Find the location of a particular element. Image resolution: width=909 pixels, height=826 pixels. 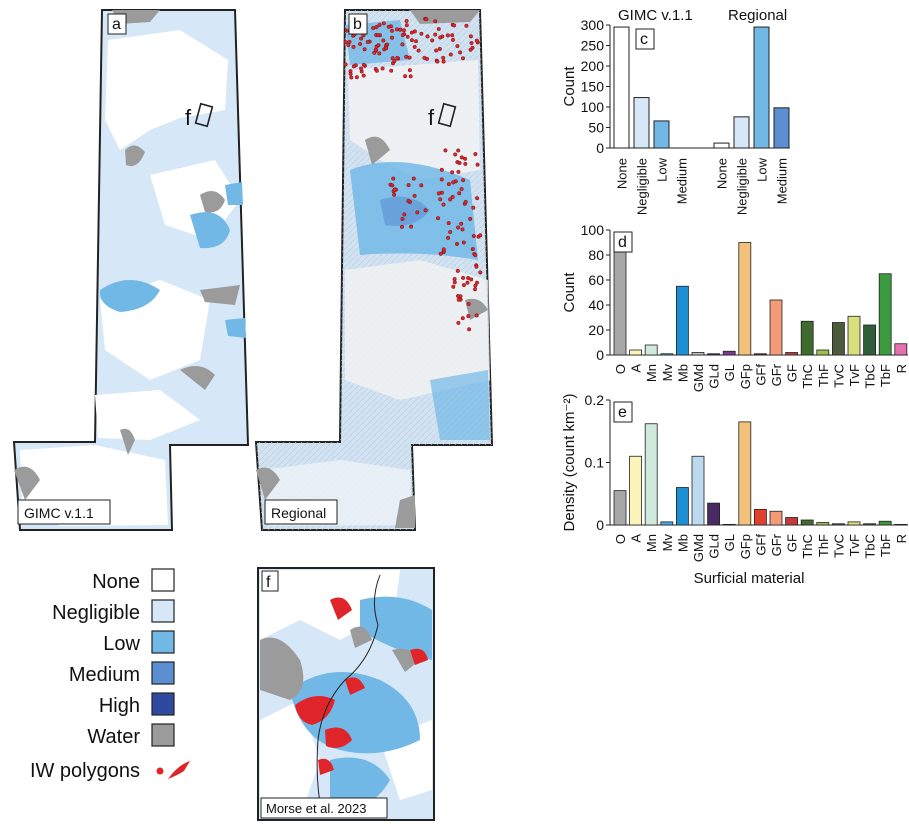

panel-label-e: e is located at coordinates (622, 412).